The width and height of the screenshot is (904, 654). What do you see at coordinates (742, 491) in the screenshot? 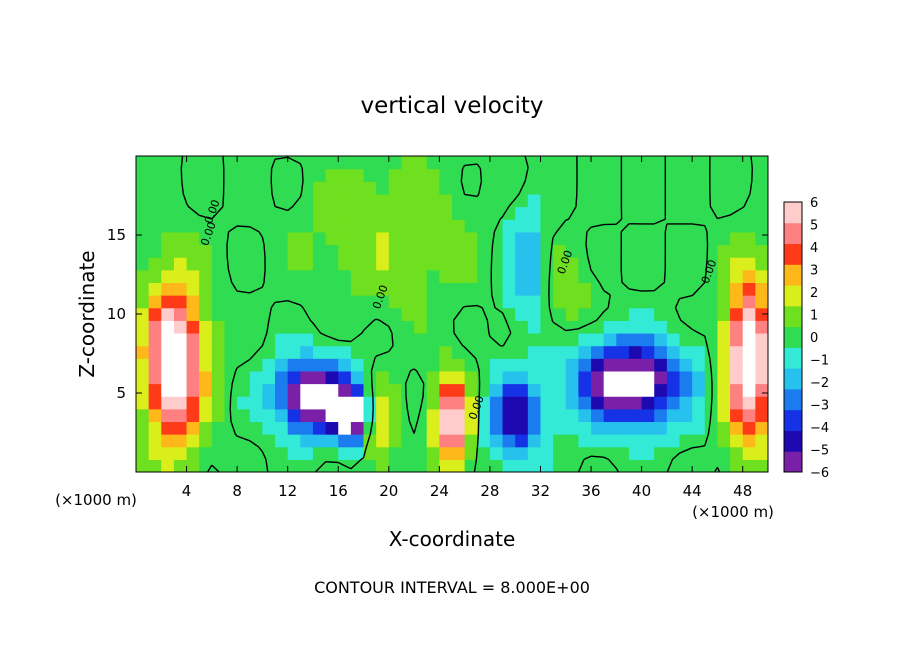
I see `x-tick-label: 48` at bounding box center [742, 491].